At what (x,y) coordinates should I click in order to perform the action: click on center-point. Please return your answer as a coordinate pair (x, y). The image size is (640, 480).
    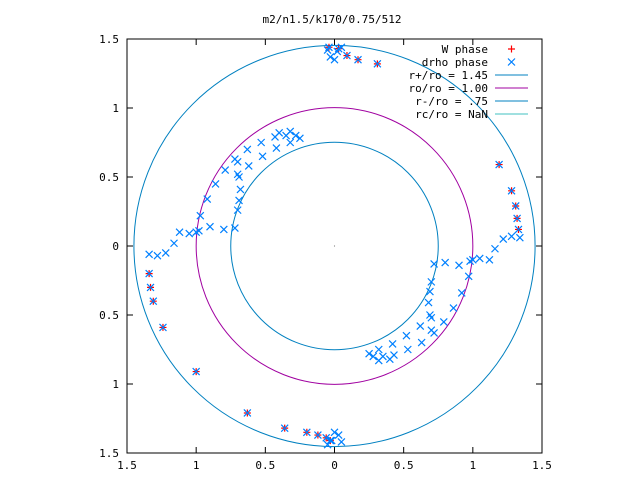
    Looking at the image, I should click on (334, 246).